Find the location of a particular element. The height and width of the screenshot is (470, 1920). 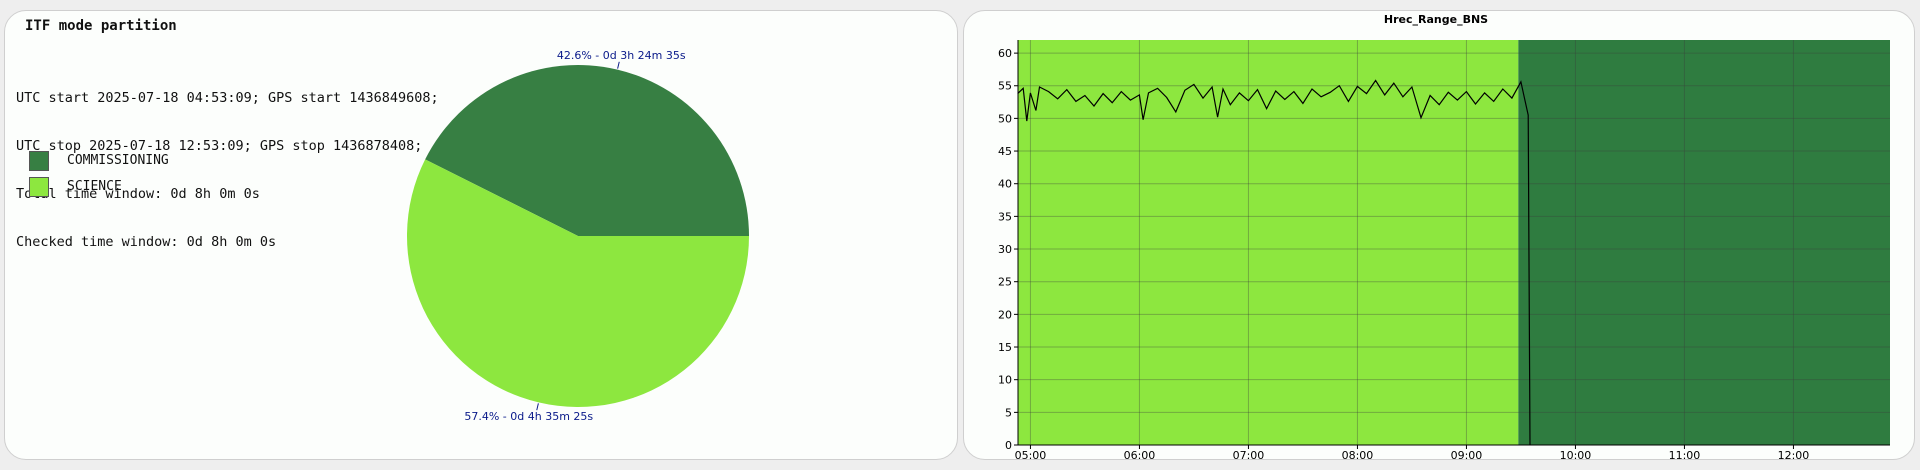

x-tick-label: 12:00 is located at coordinates (1794, 454).